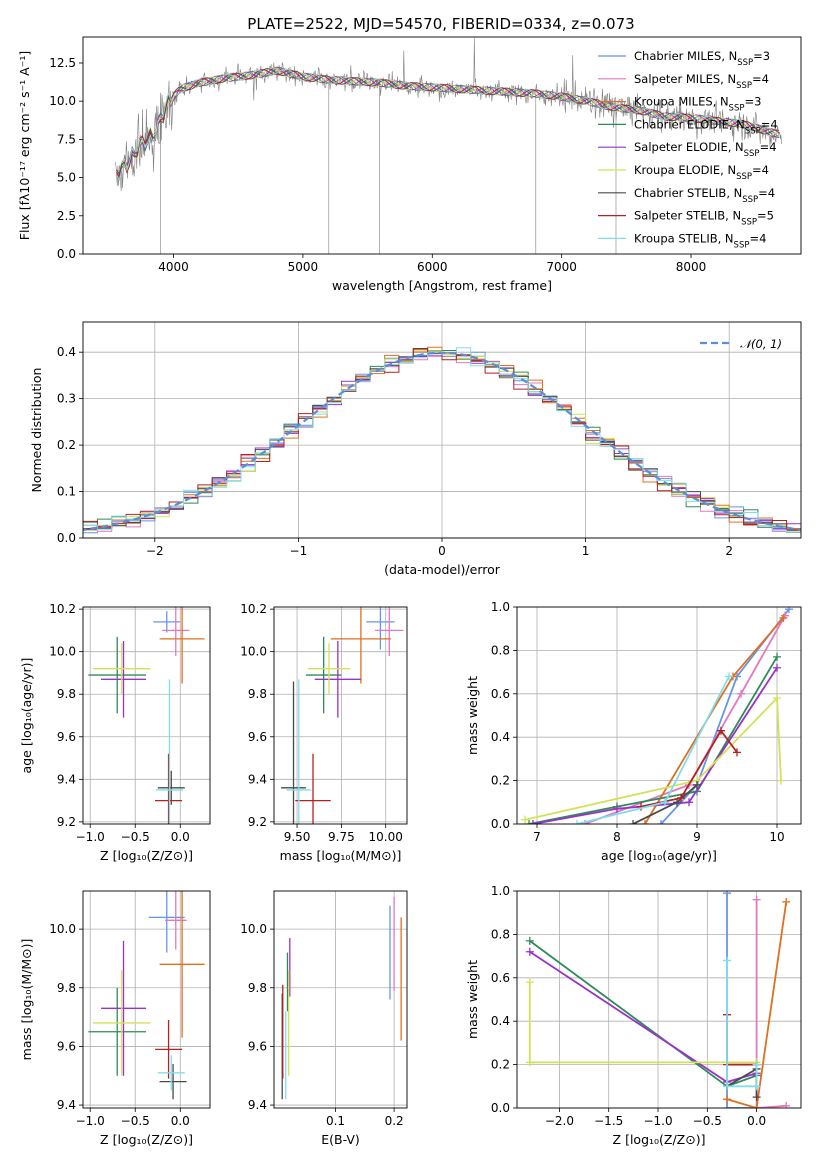 The image size is (819, 1170). I want to click on y-tick-label: 2.5, so click(66, 216).